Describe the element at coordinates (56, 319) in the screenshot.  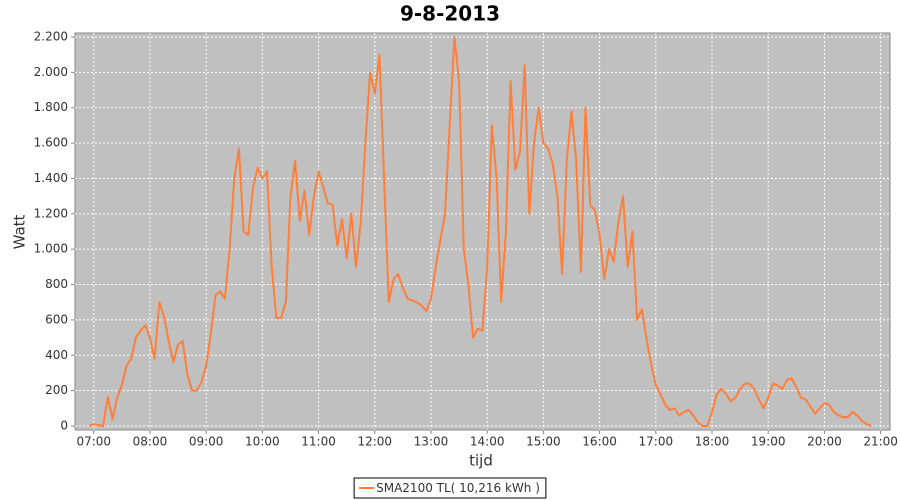
I see `y-tick-label: 600` at that location.